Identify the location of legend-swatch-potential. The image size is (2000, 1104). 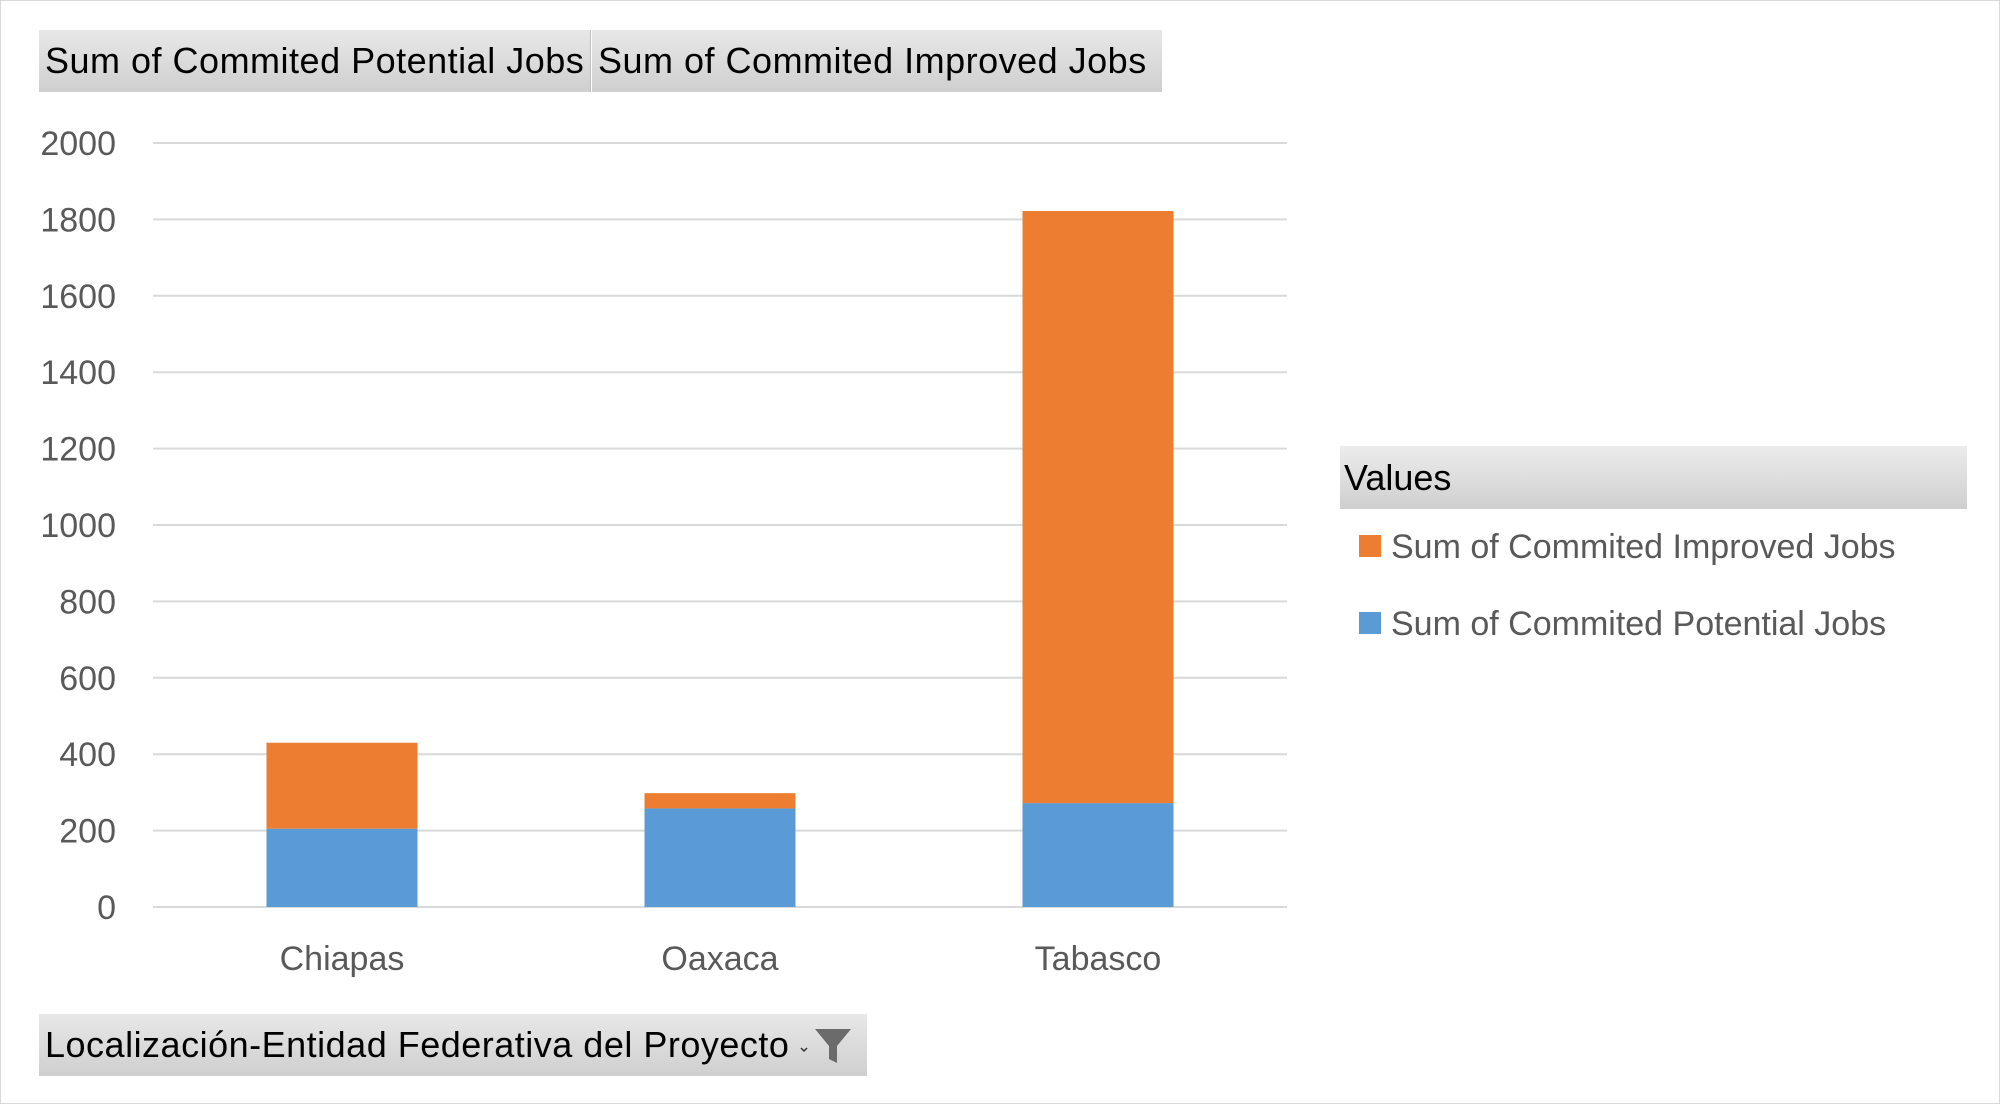
(1370, 623).